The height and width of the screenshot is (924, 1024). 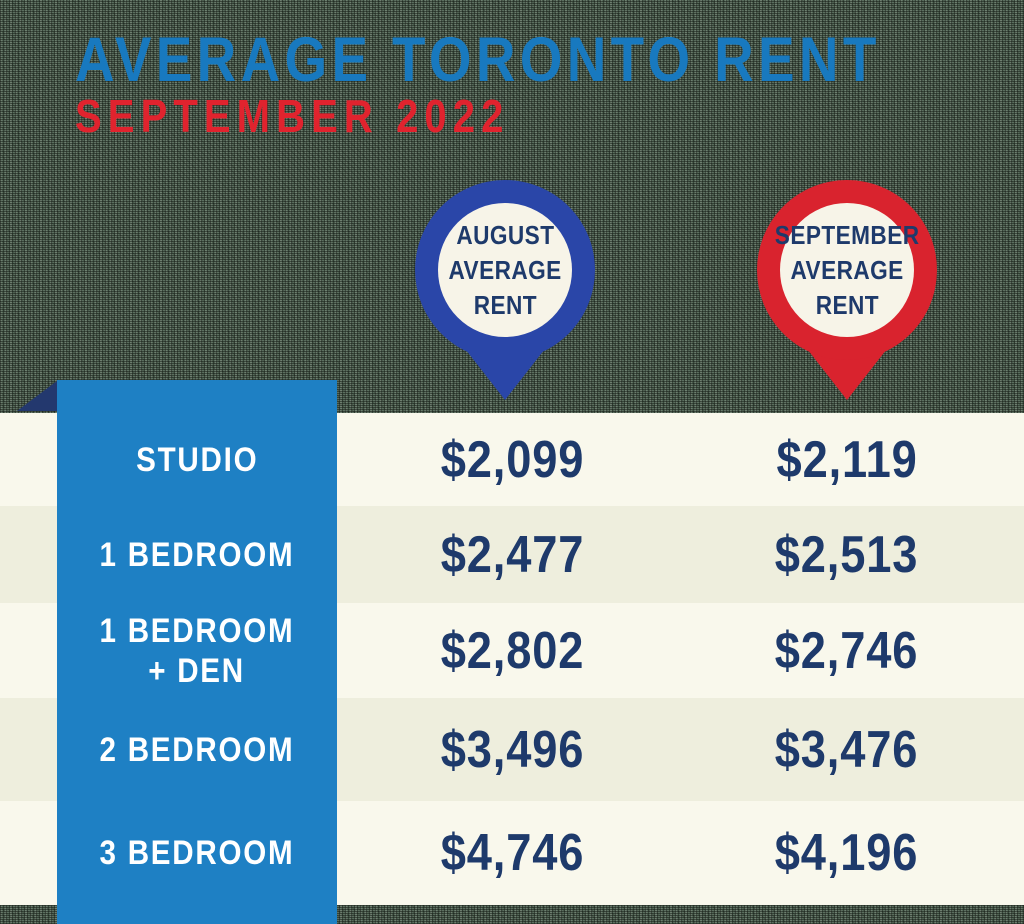 I want to click on september-rent-value: $3,476, so click(x=847, y=749).